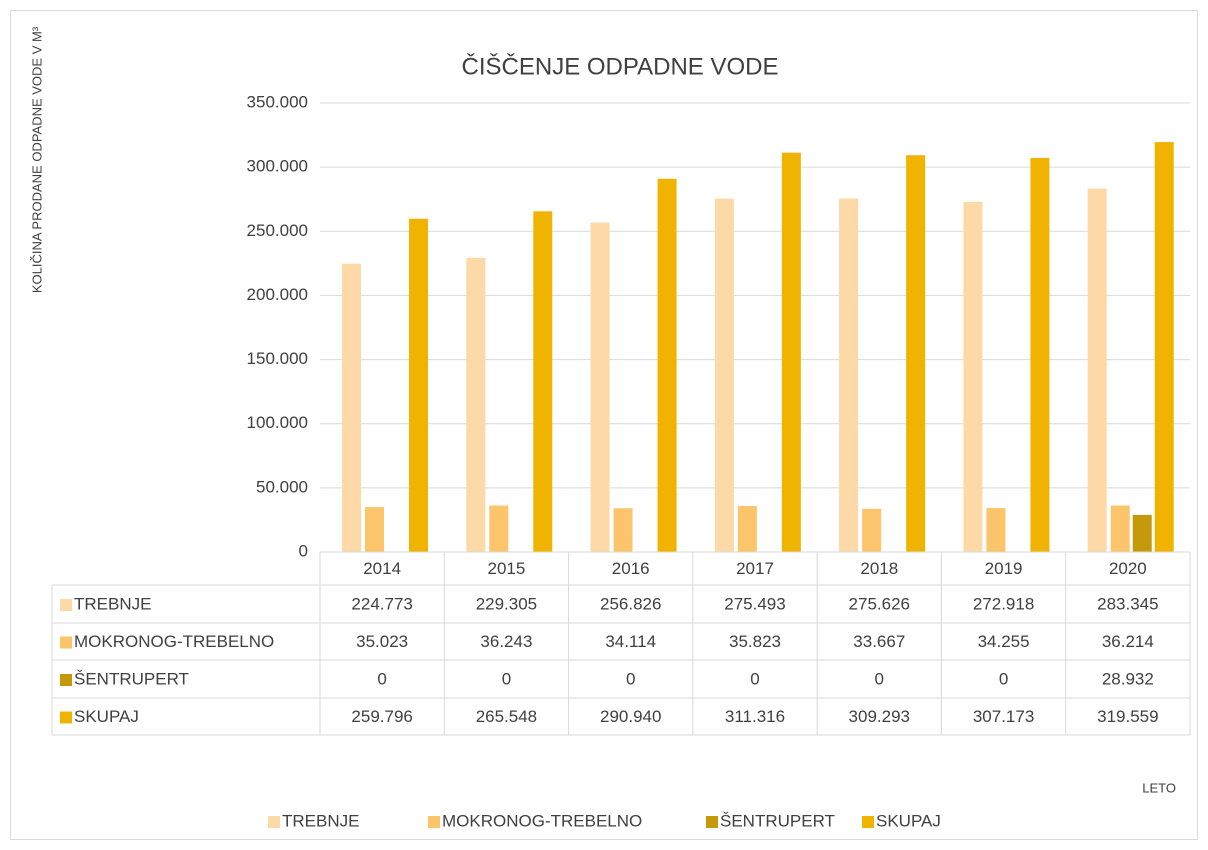 Image resolution: width=1208 pixels, height=850 pixels. I want to click on table-value: 319.559, so click(1127, 716).